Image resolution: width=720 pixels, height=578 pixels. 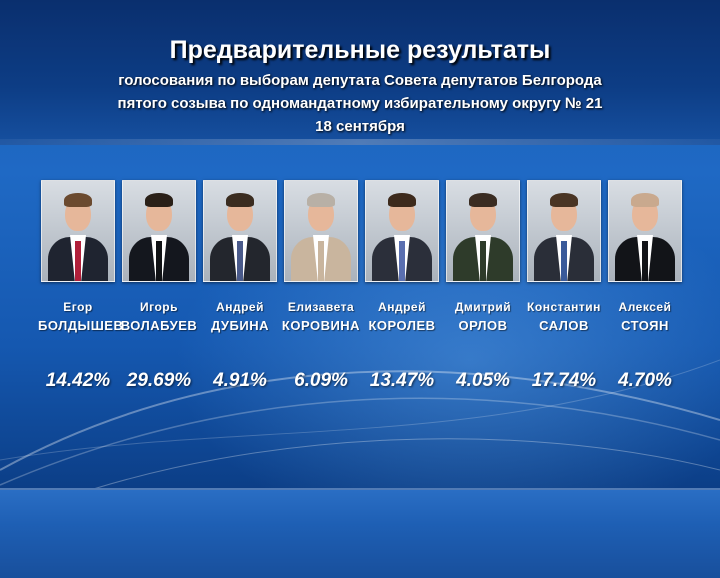 What do you see at coordinates (402, 380) in the screenshot?
I see `candidate-percent: 13.47%` at bounding box center [402, 380].